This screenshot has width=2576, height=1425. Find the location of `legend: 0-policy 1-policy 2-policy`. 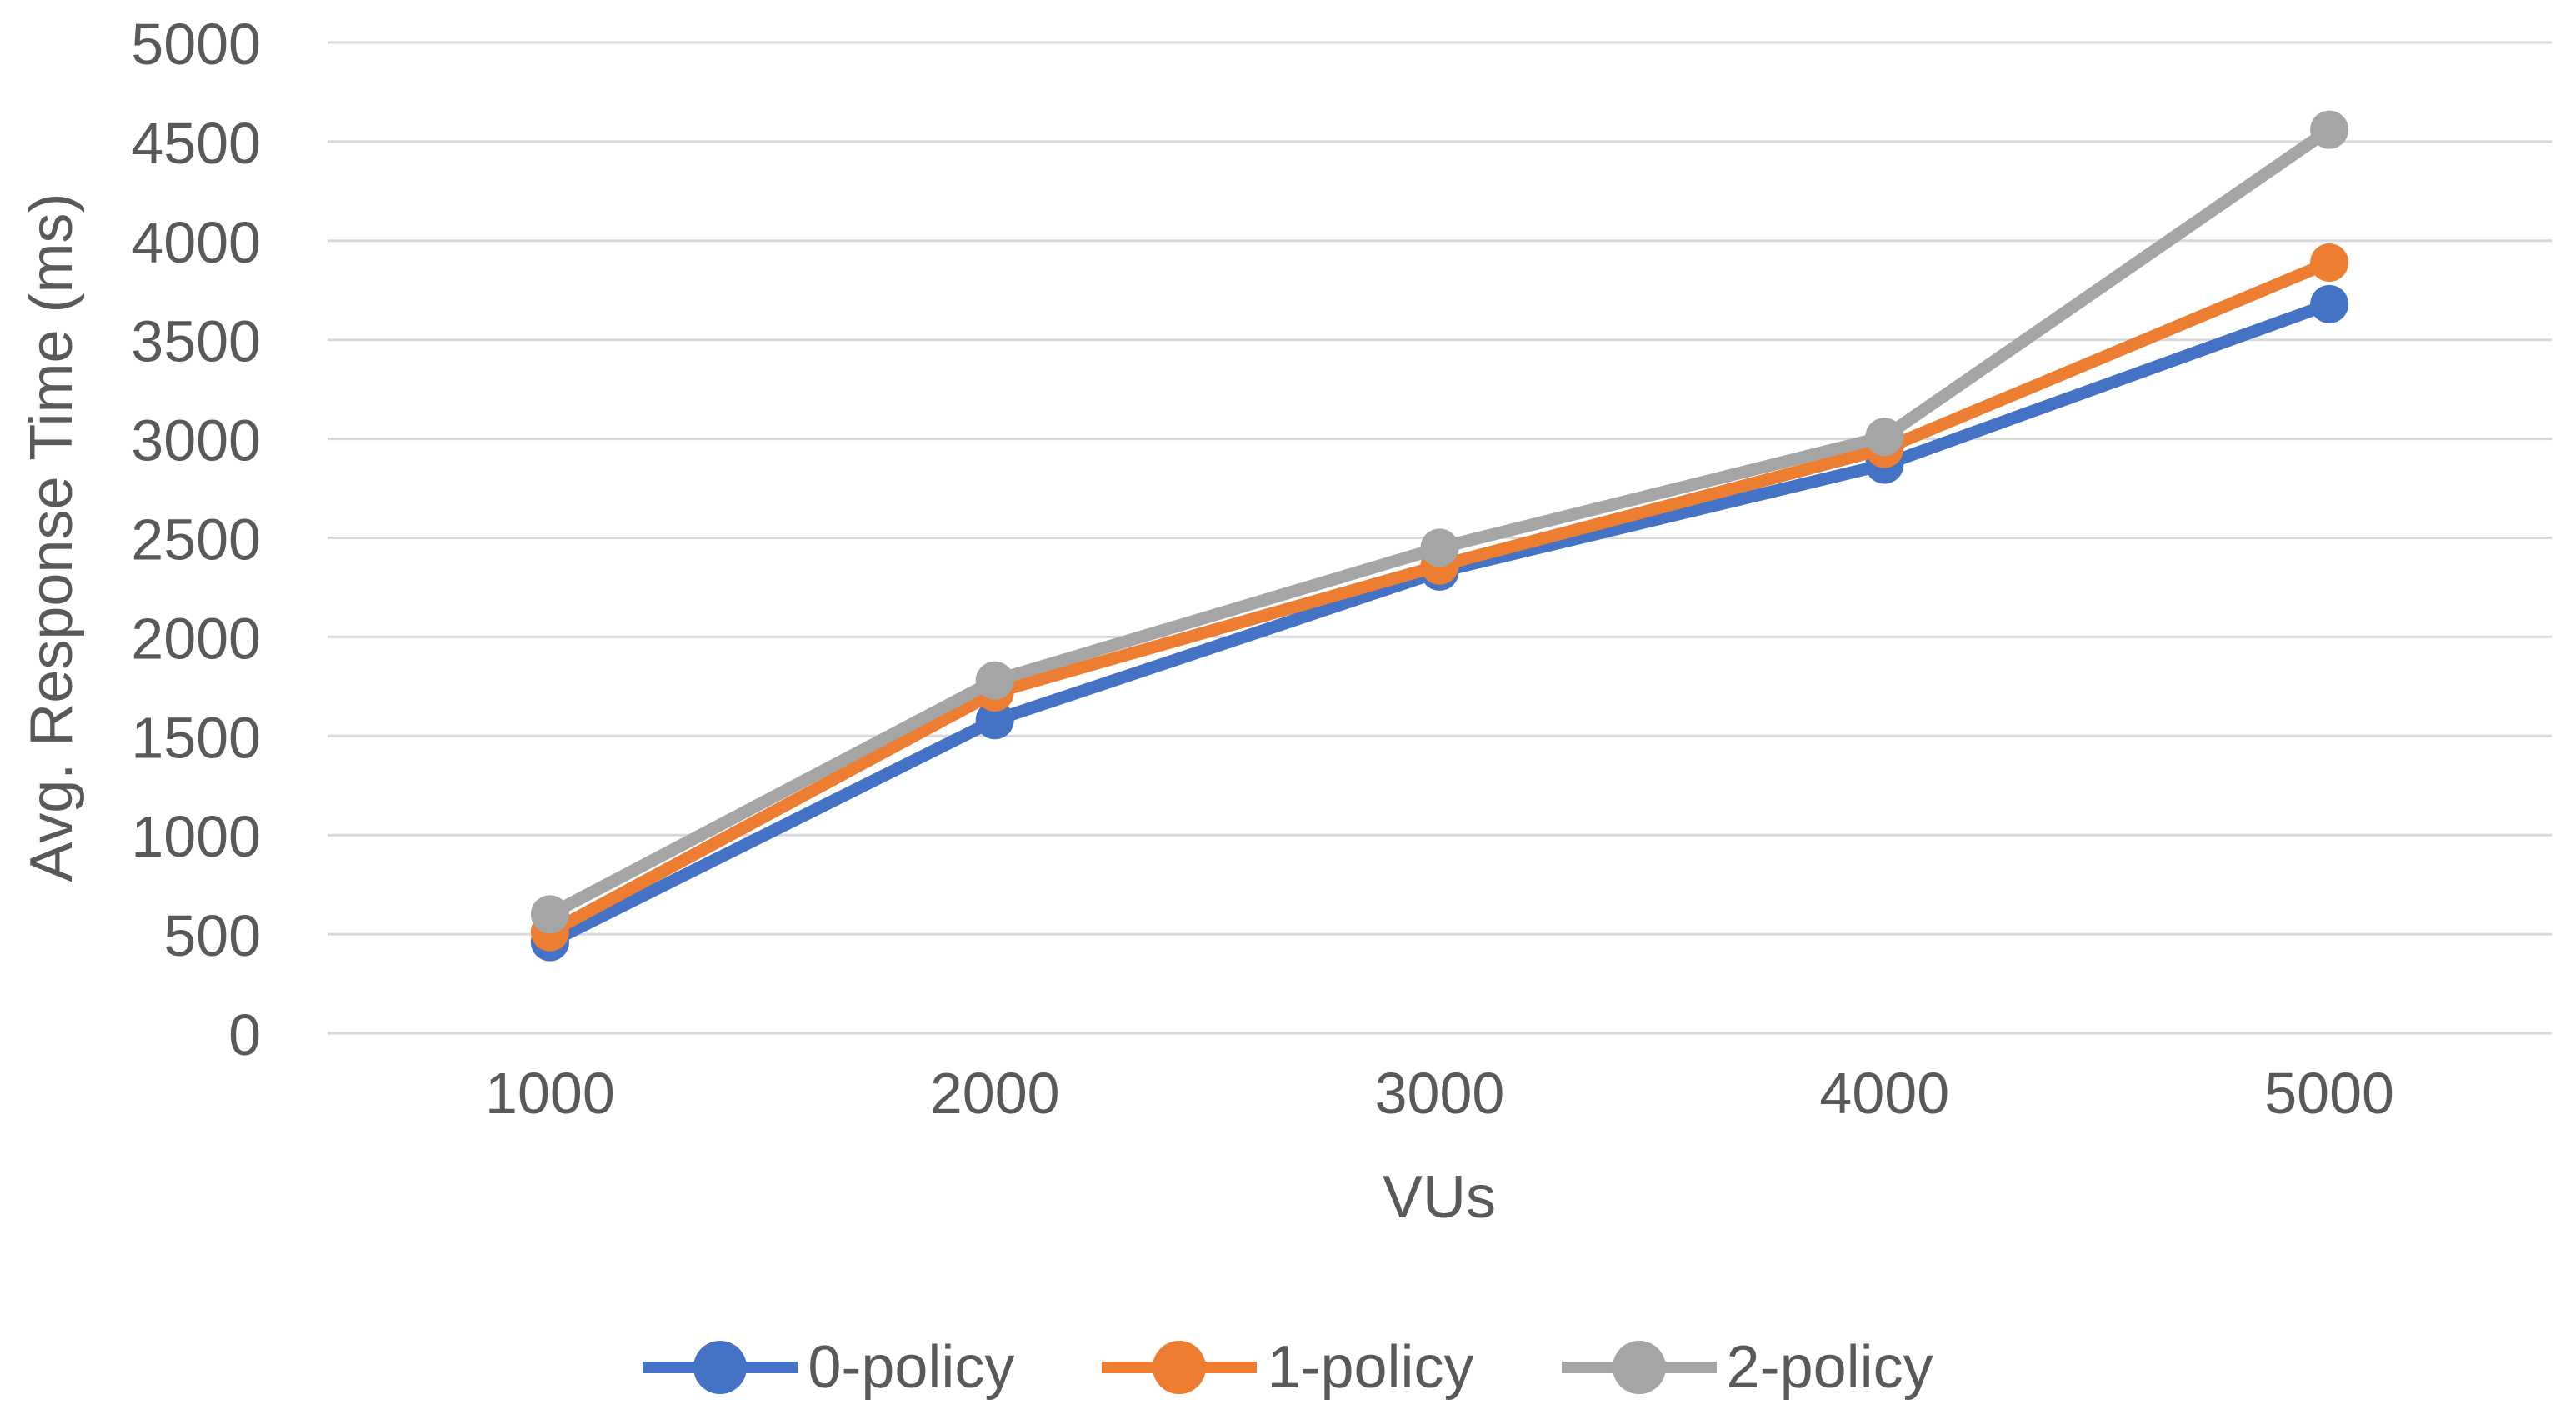

legend: 0-policy 1-policy 2-policy is located at coordinates (1288, 1367).